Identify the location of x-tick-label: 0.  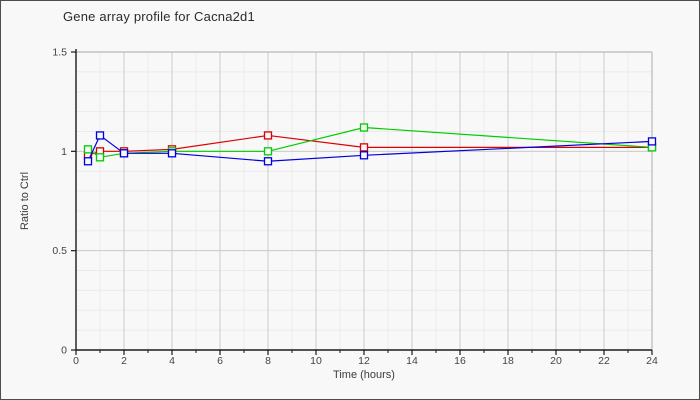
(76, 361).